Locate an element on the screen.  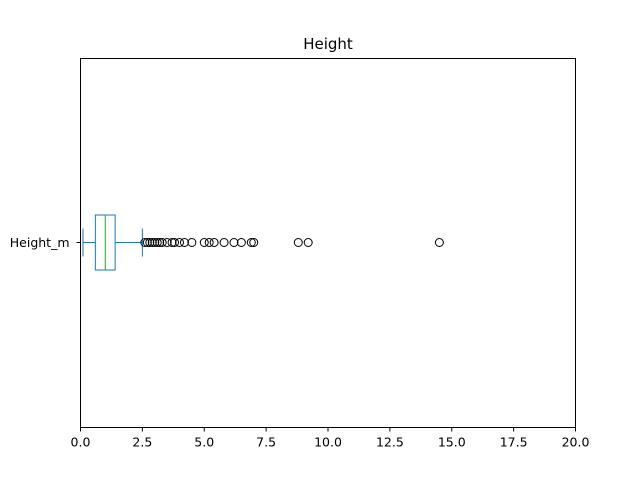
y-tick-label: Height_m is located at coordinates (40, 242).